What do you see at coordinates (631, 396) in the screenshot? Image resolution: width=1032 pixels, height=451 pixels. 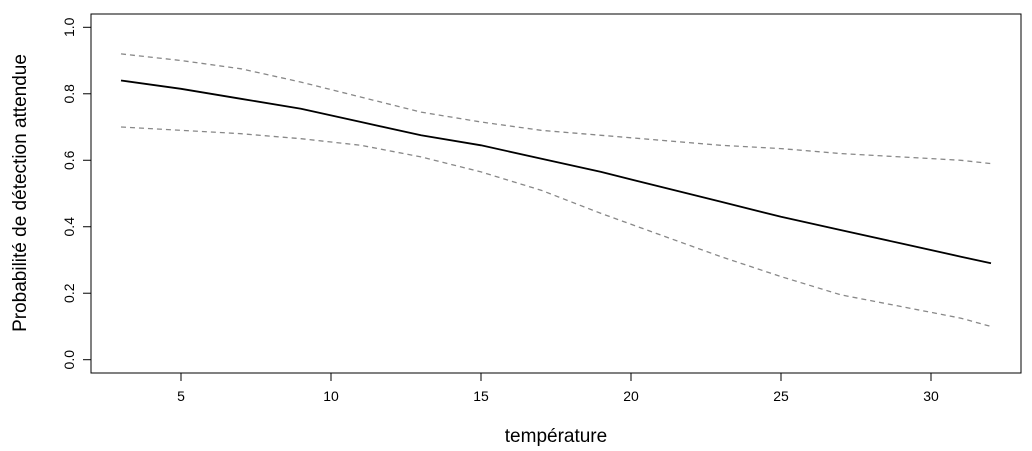 I see `x-tick-label: 20` at bounding box center [631, 396].